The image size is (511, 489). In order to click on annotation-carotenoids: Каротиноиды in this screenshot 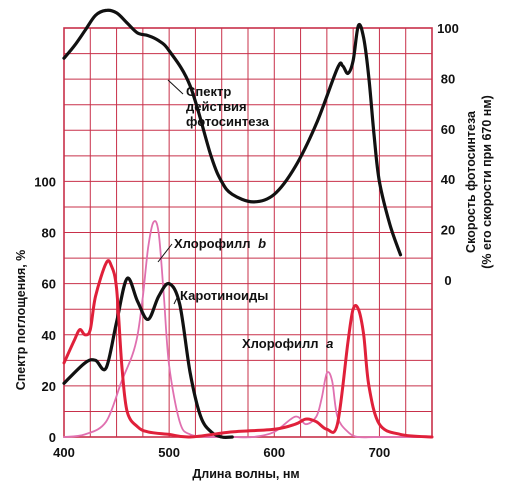, I will do `click(224, 295)`.